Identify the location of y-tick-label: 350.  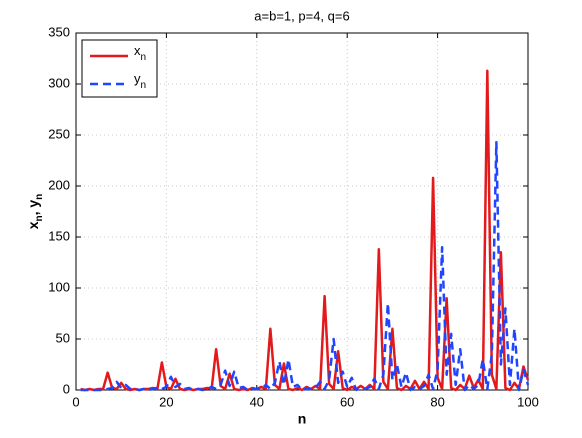
(59, 31).